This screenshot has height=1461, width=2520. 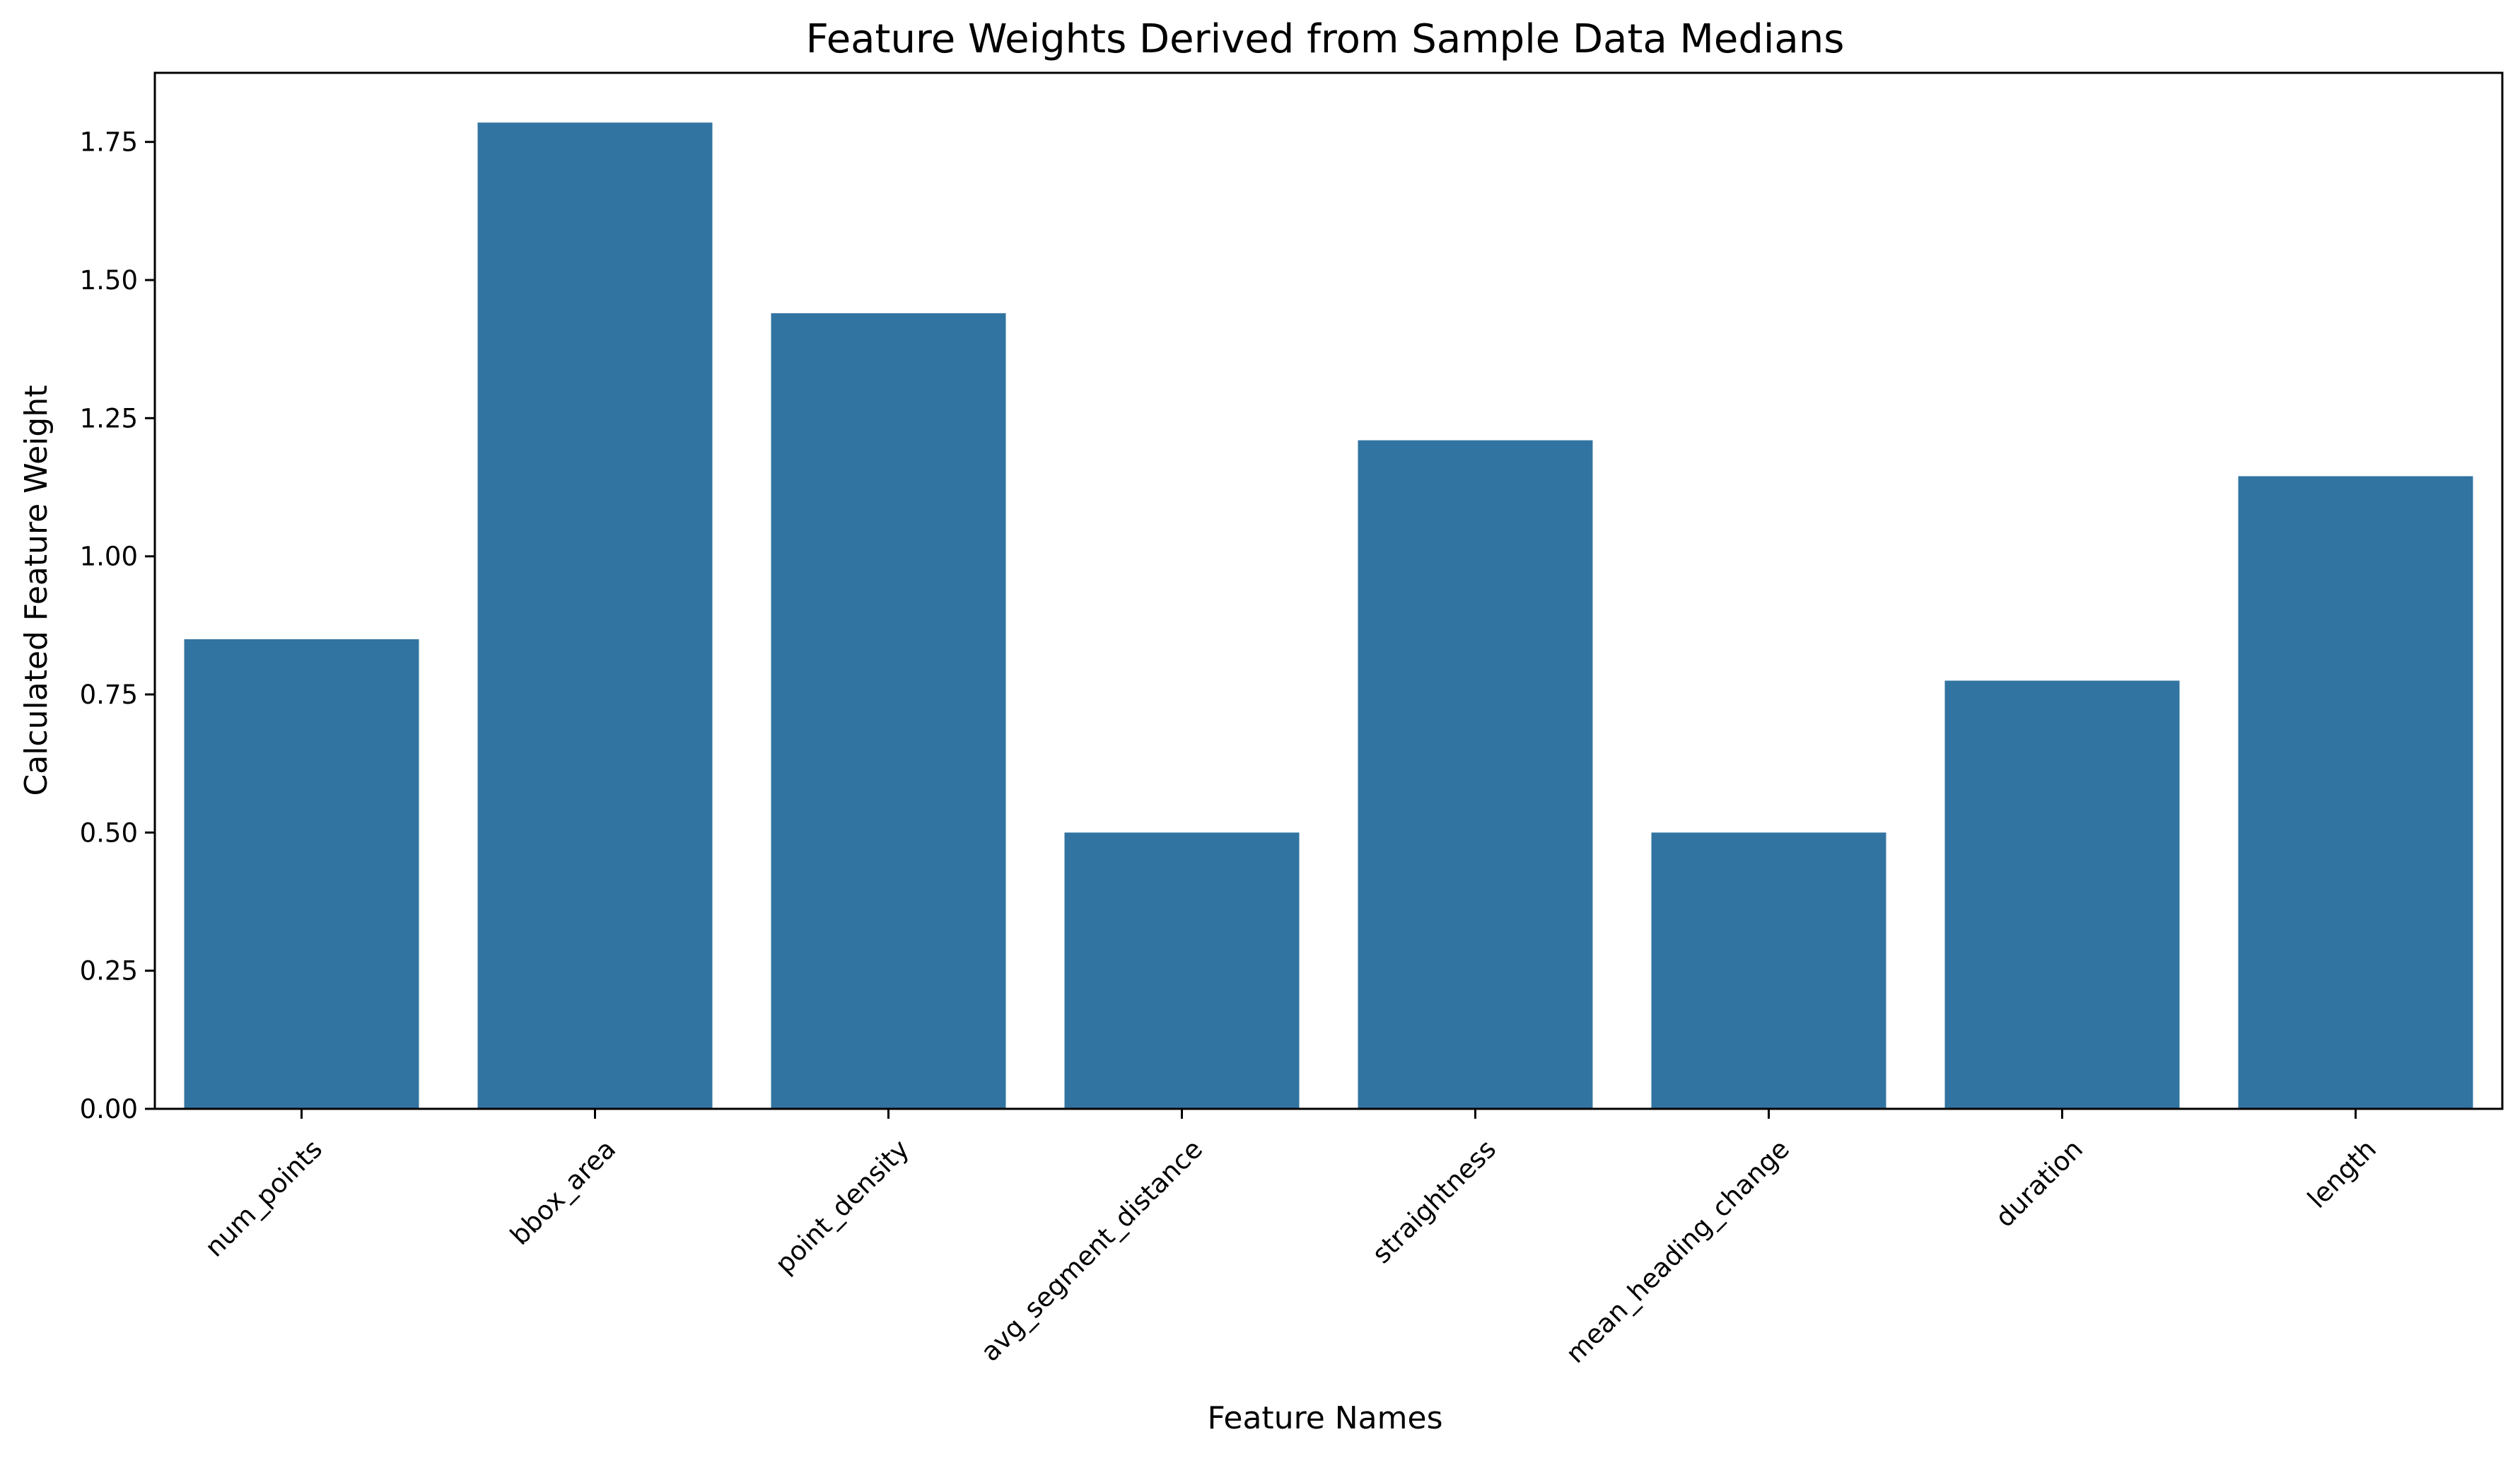 I want to click on y-tick-label: 0.50, so click(x=109, y=833).